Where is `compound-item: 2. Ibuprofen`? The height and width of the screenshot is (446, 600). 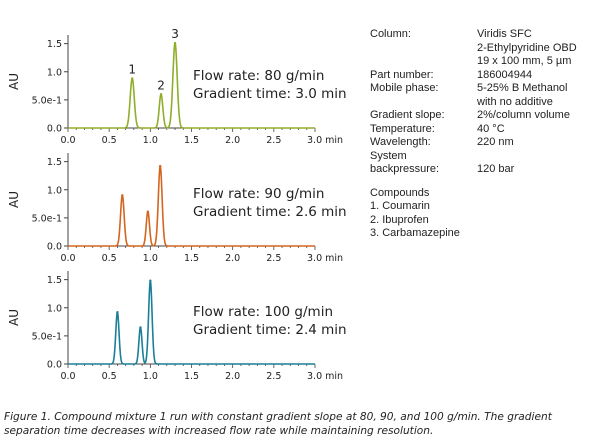 compound-item: 2. Ibuprofen is located at coordinates (399, 219).